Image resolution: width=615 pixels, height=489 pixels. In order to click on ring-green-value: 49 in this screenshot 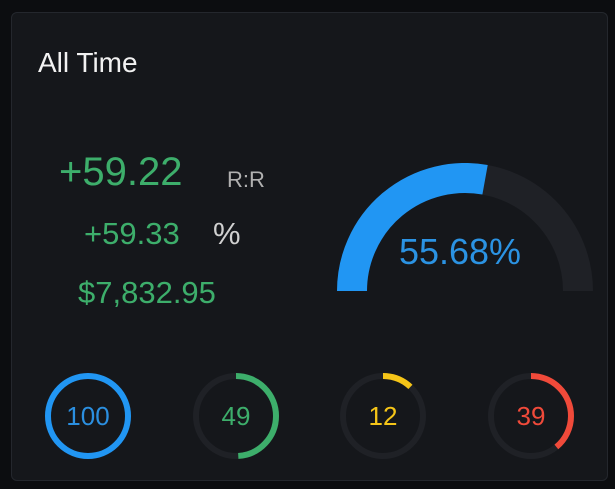, I will do `click(236, 415)`.